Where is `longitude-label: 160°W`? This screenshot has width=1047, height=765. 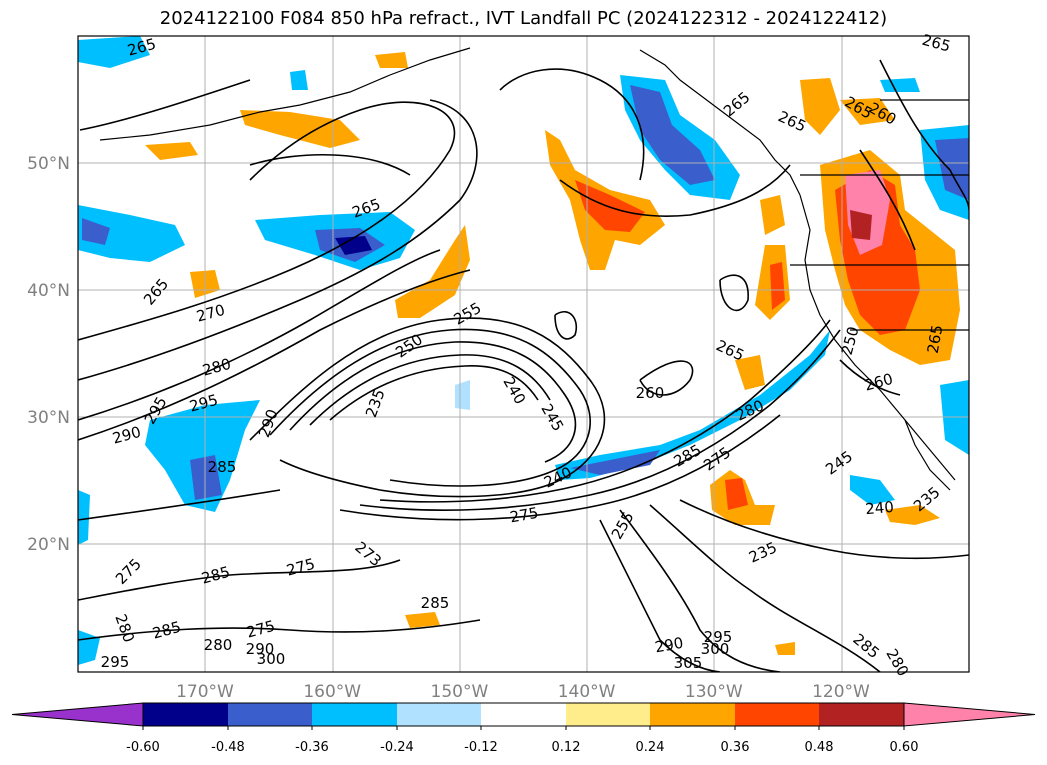
longitude-label: 160°W is located at coordinates (332, 692).